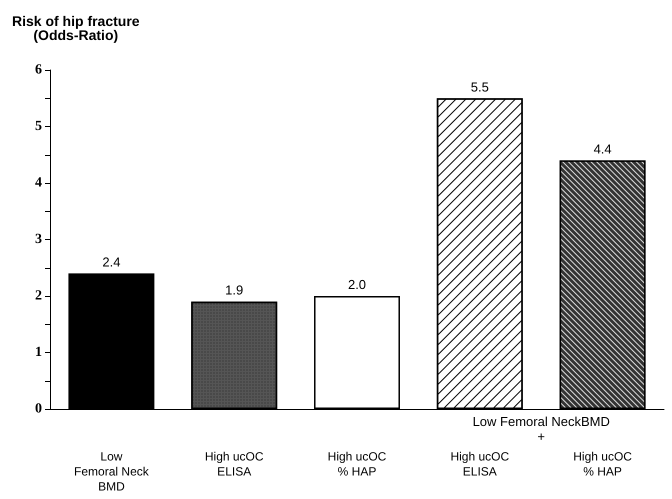 The height and width of the screenshot is (499, 672). Describe the element at coordinates (541, 429) in the screenshot. I see `text: Low Femoral NeckBMD +` at that location.